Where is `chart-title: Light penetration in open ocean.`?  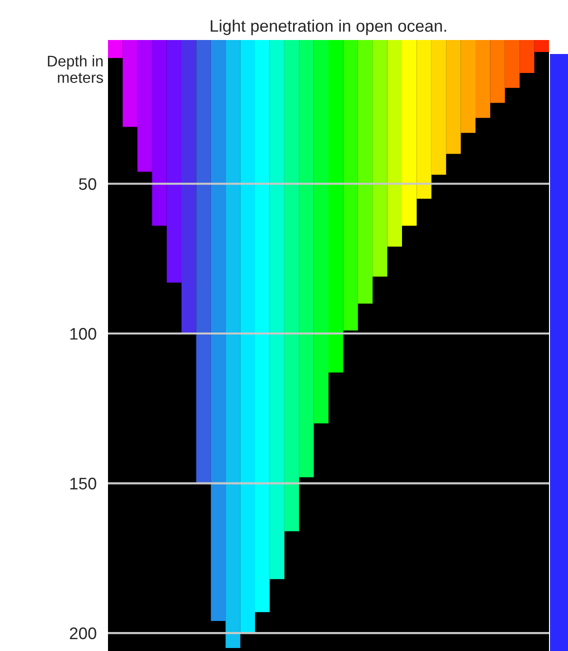 chart-title: Light penetration in open ocean. is located at coordinates (328, 28).